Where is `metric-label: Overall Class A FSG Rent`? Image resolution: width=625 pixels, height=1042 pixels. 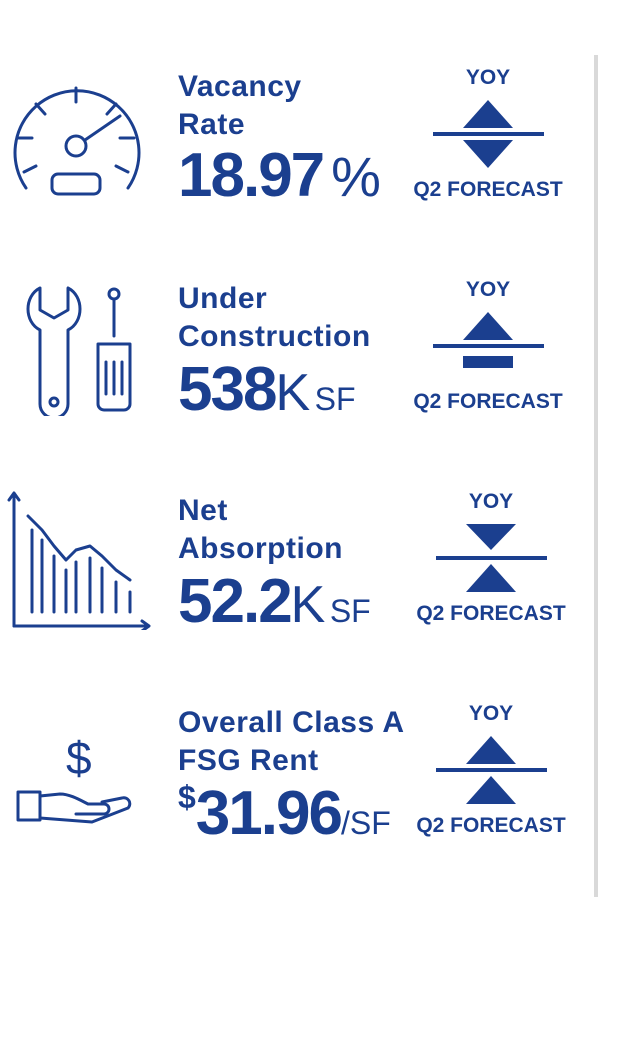 metric-label: Overall Class A FSG Rent is located at coordinates (291, 741).